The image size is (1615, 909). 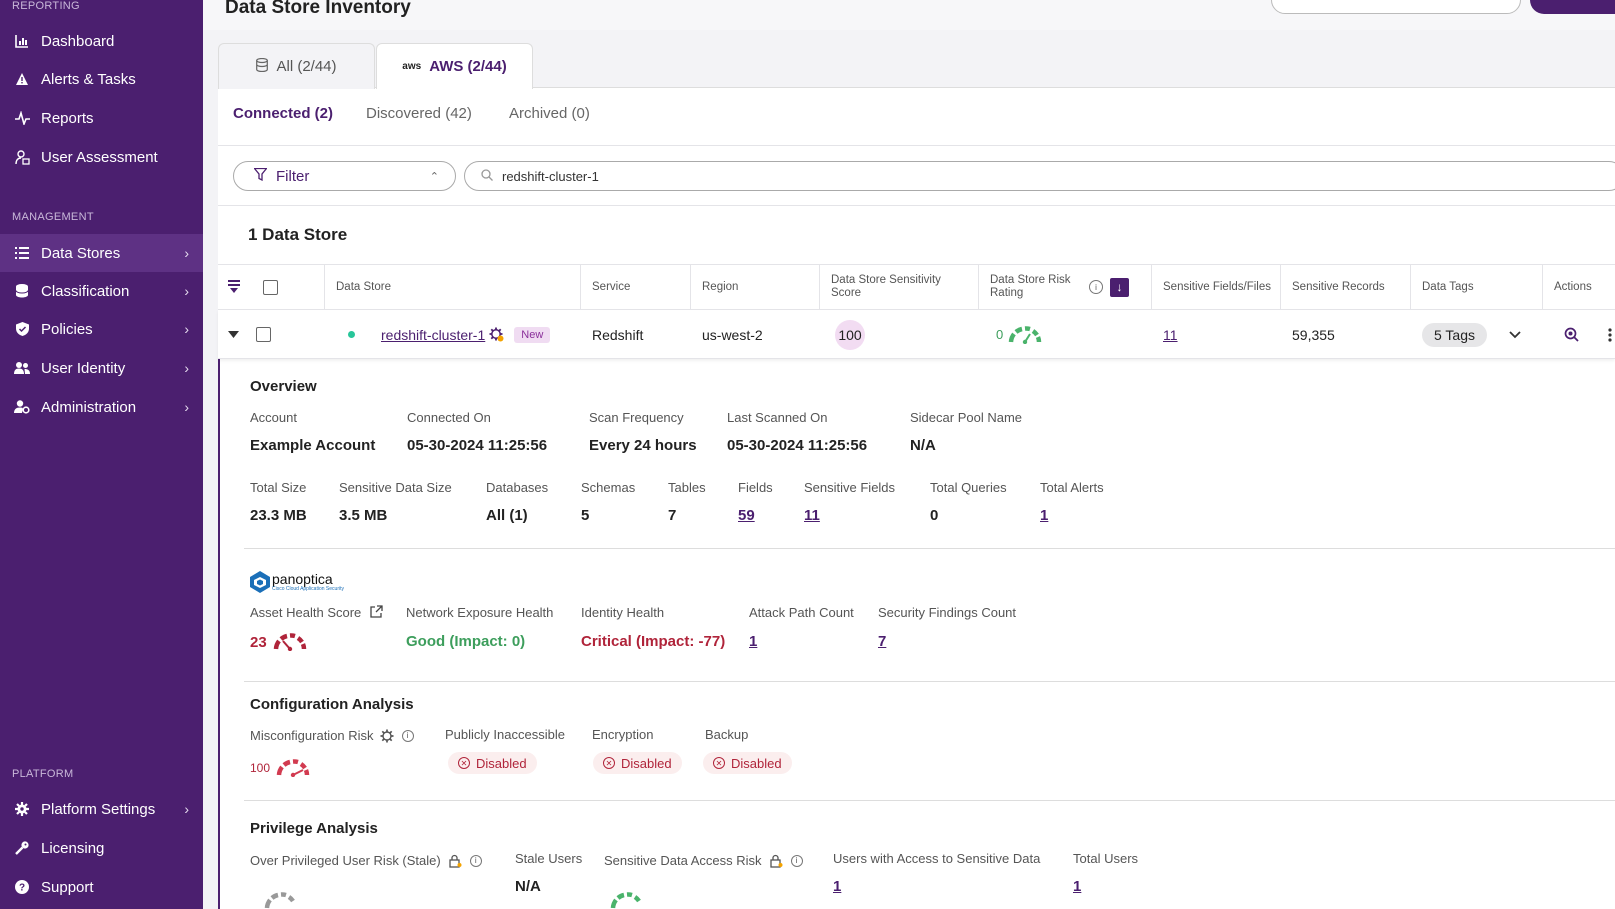 I want to click on chart-icon, so click(x=22, y=41).